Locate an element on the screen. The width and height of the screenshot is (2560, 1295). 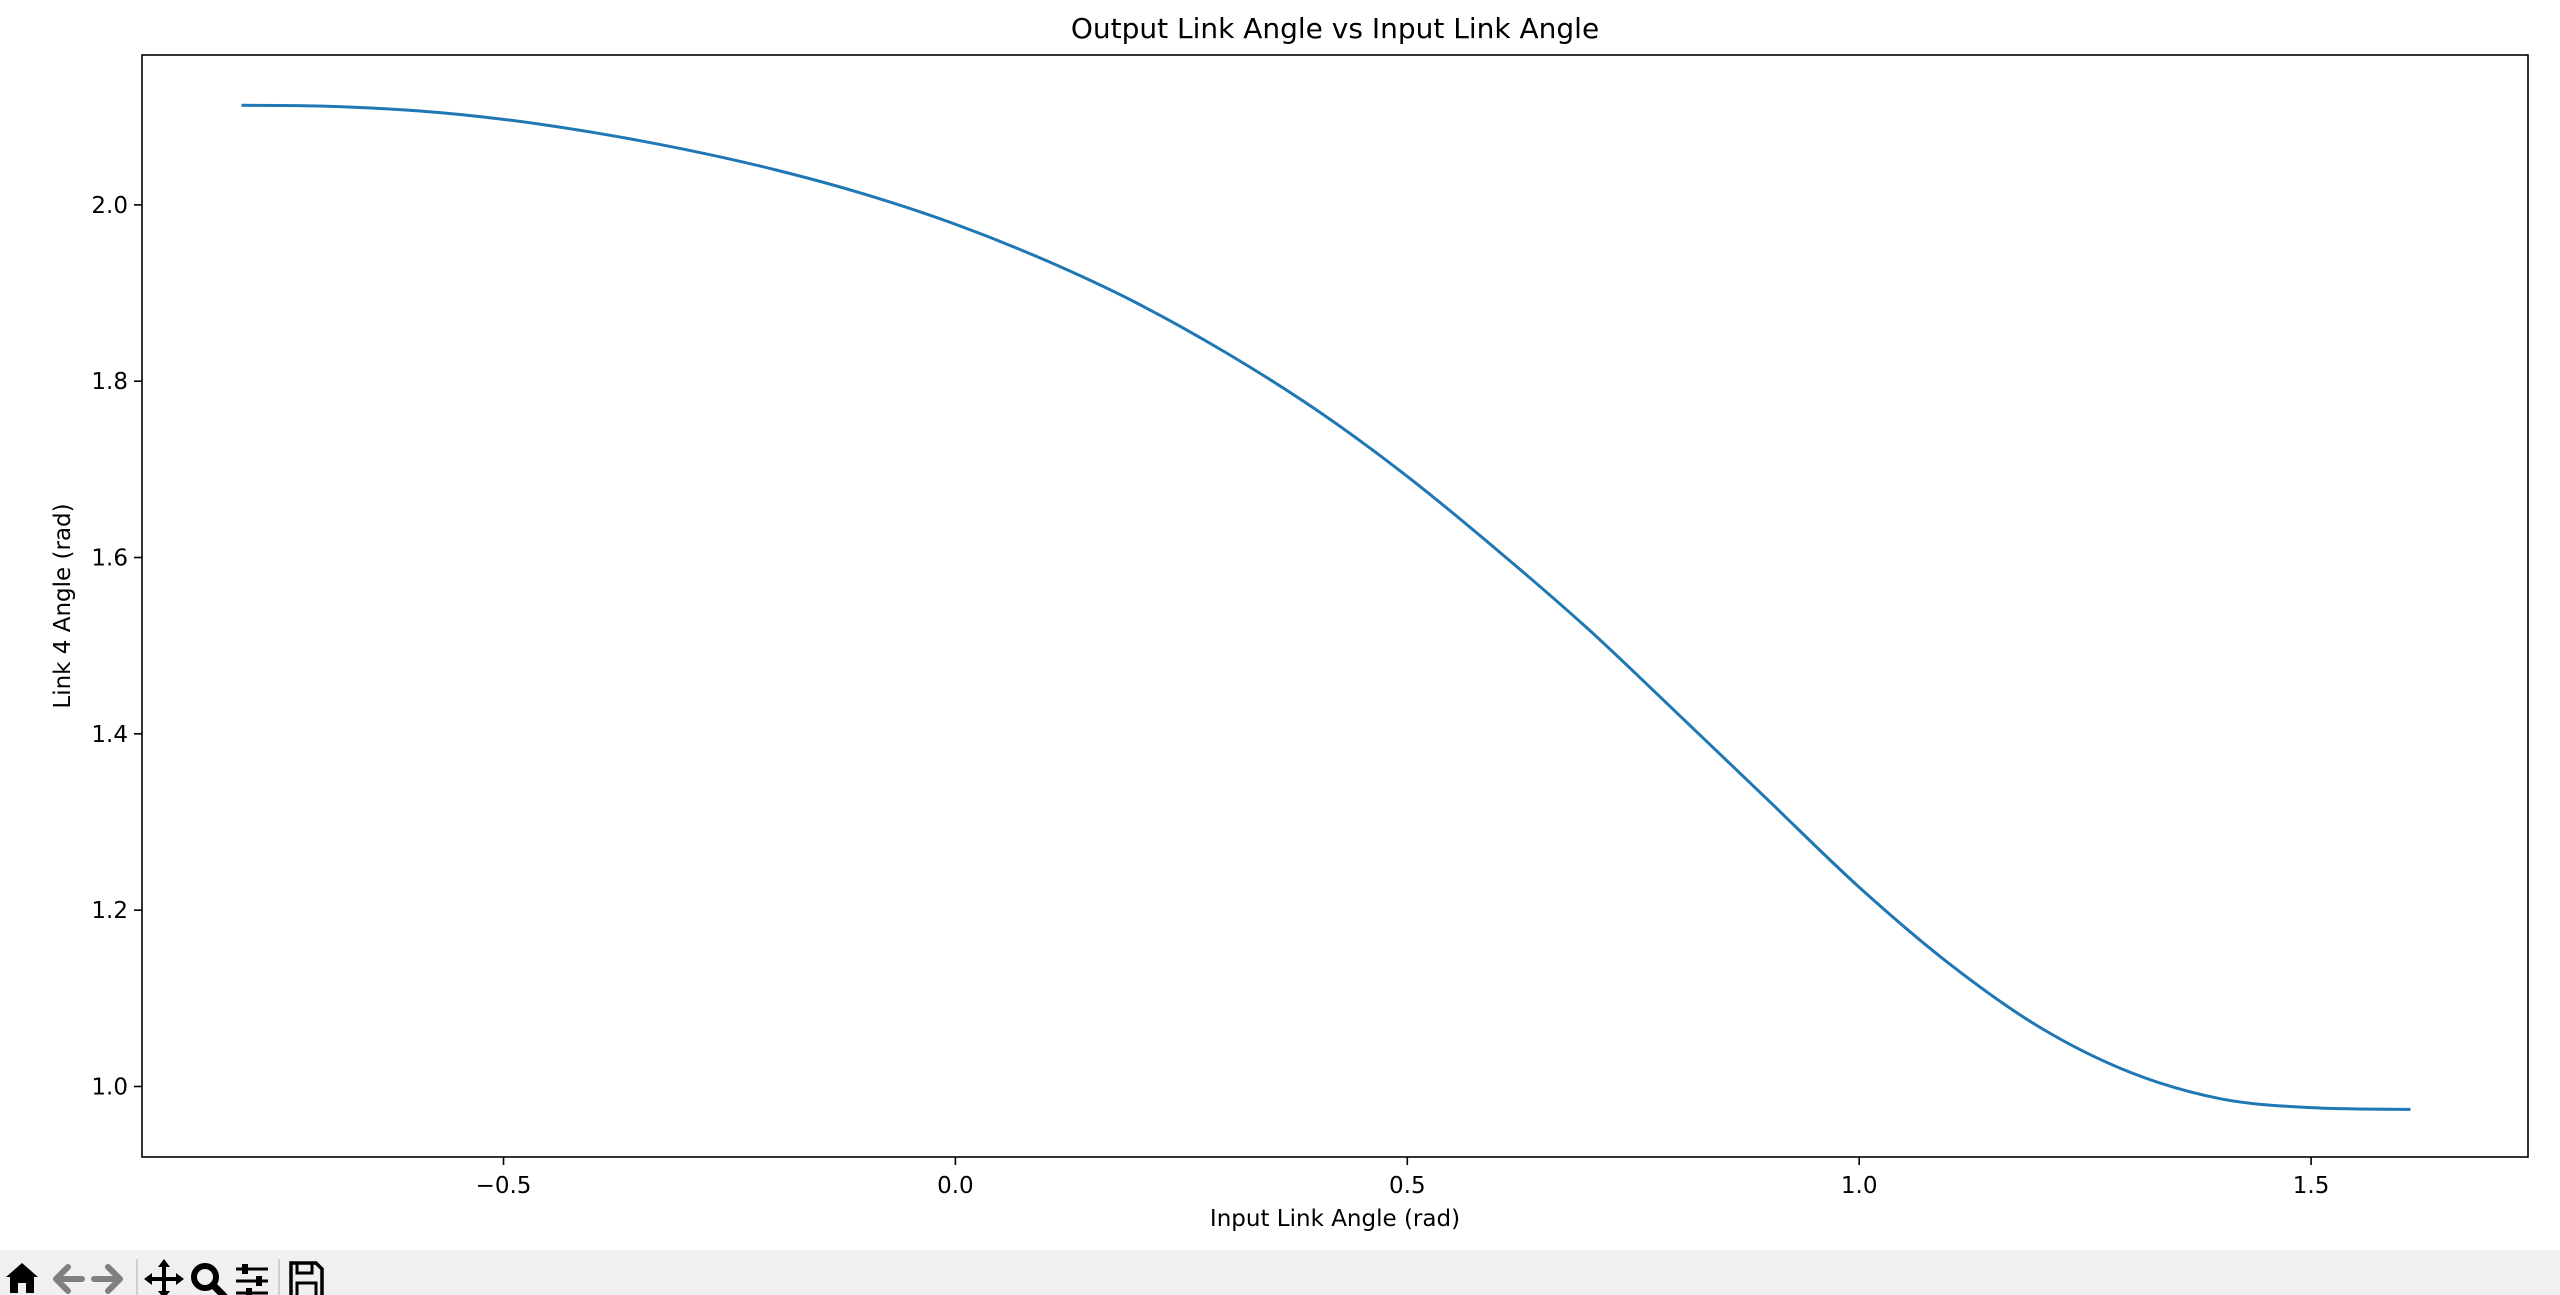
x-tick-label: −0.5 is located at coordinates (504, 1186).